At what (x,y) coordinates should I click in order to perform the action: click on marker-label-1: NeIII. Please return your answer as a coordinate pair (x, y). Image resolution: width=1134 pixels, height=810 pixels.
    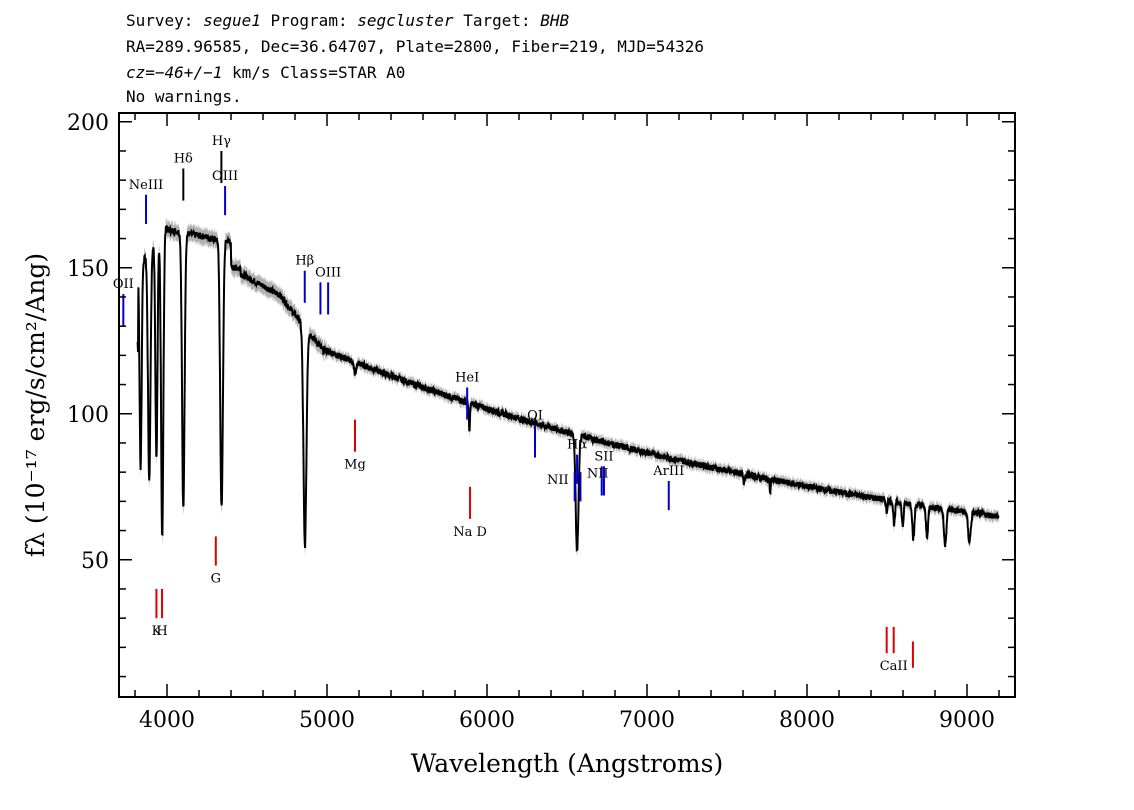
    Looking at the image, I should click on (146, 185).